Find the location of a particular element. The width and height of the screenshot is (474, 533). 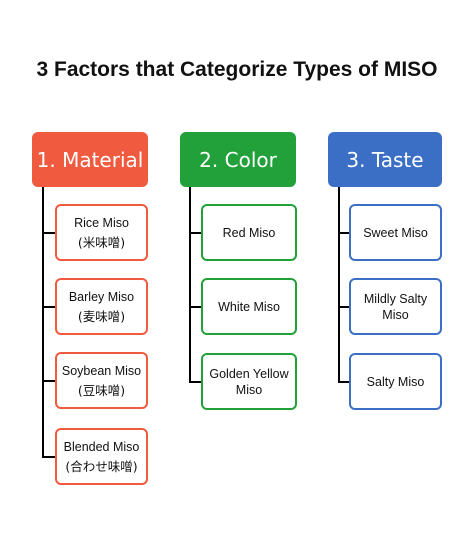

box-salty-miso: Salty Miso is located at coordinates (395, 381).